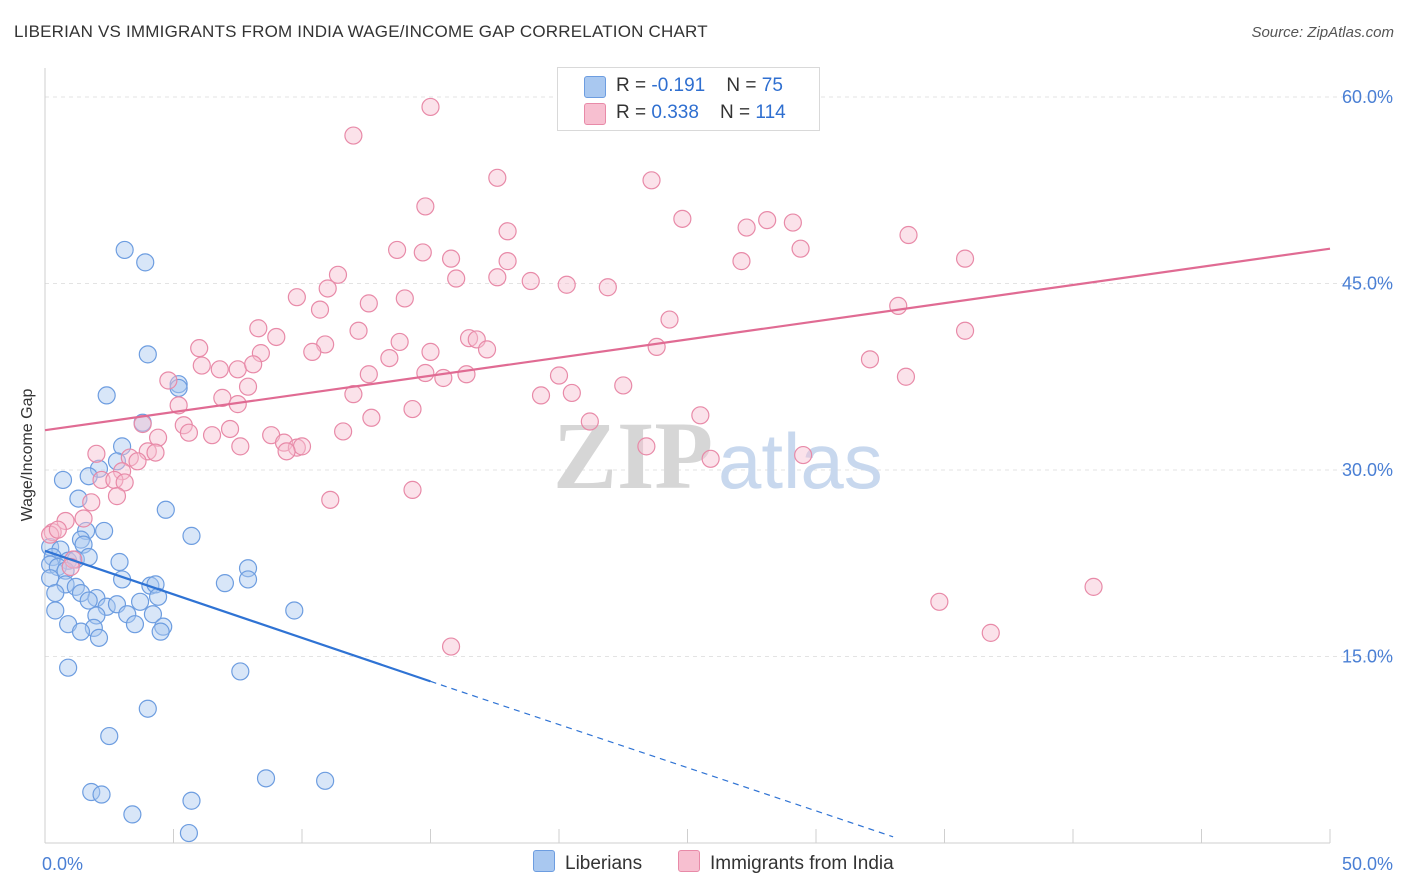 This screenshot has height=892, width=1406. What do you see at coordinates (237, 616) in the screenshot?
I see `liberians-trend-line` at bounding box center [237, 616].